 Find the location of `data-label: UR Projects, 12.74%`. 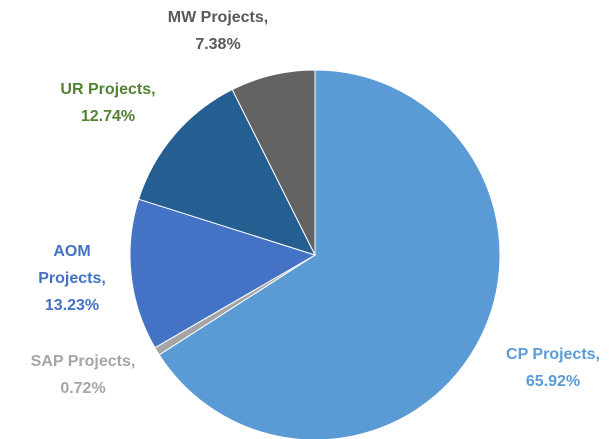

data-label: UR Projects, 12.74% is located at coordinates (108, 103).